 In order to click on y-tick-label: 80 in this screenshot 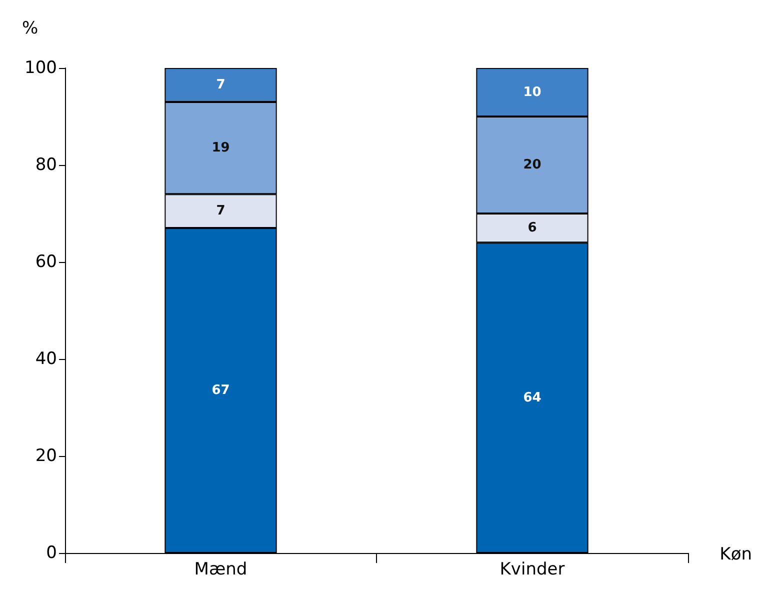, I will do `click(46, 165)`.